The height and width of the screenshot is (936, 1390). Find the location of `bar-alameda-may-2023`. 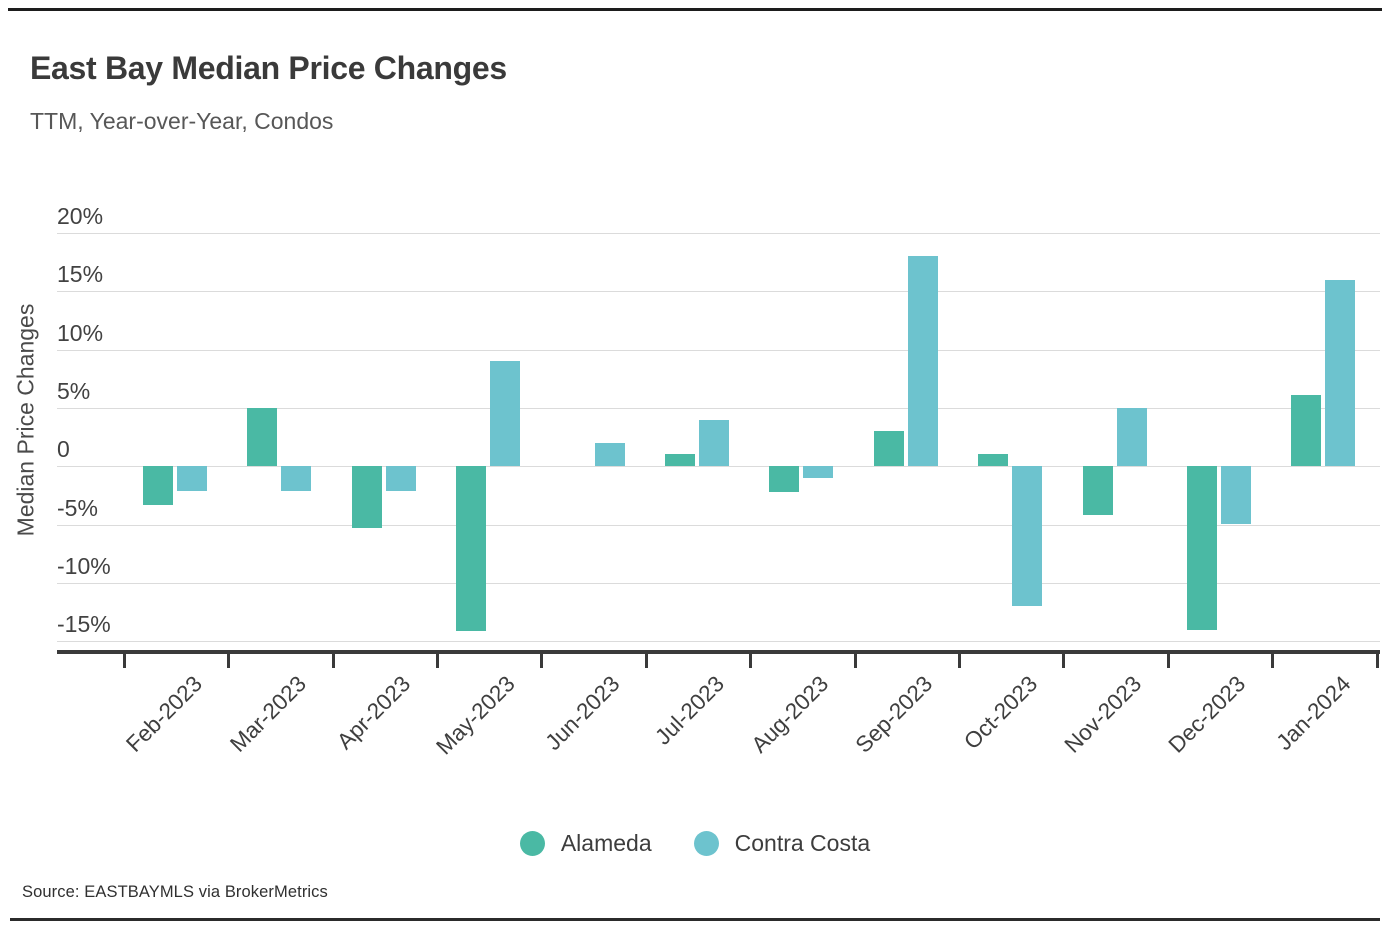

bar-alameda-may-2023 is located at coordinates (471, 548).